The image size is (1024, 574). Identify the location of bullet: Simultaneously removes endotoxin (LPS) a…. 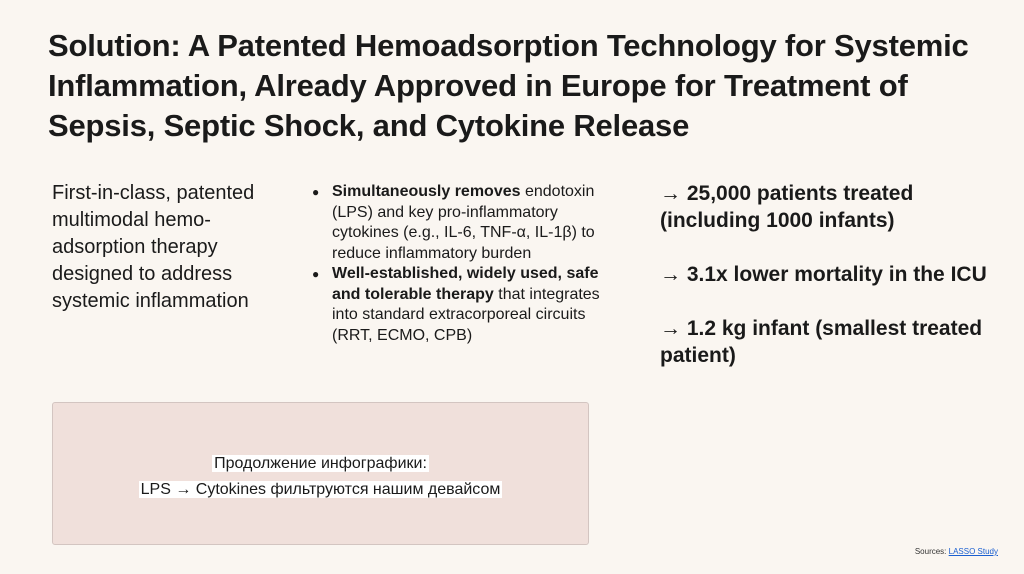
(467, 223).